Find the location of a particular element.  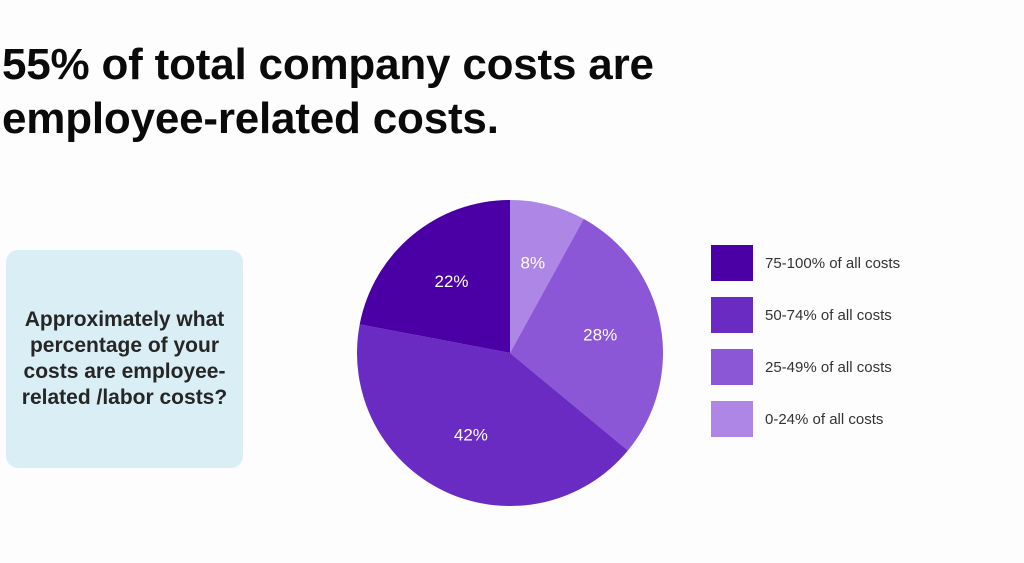

legend-item: 75-100% of all costs is located at coordinates (805, 263).